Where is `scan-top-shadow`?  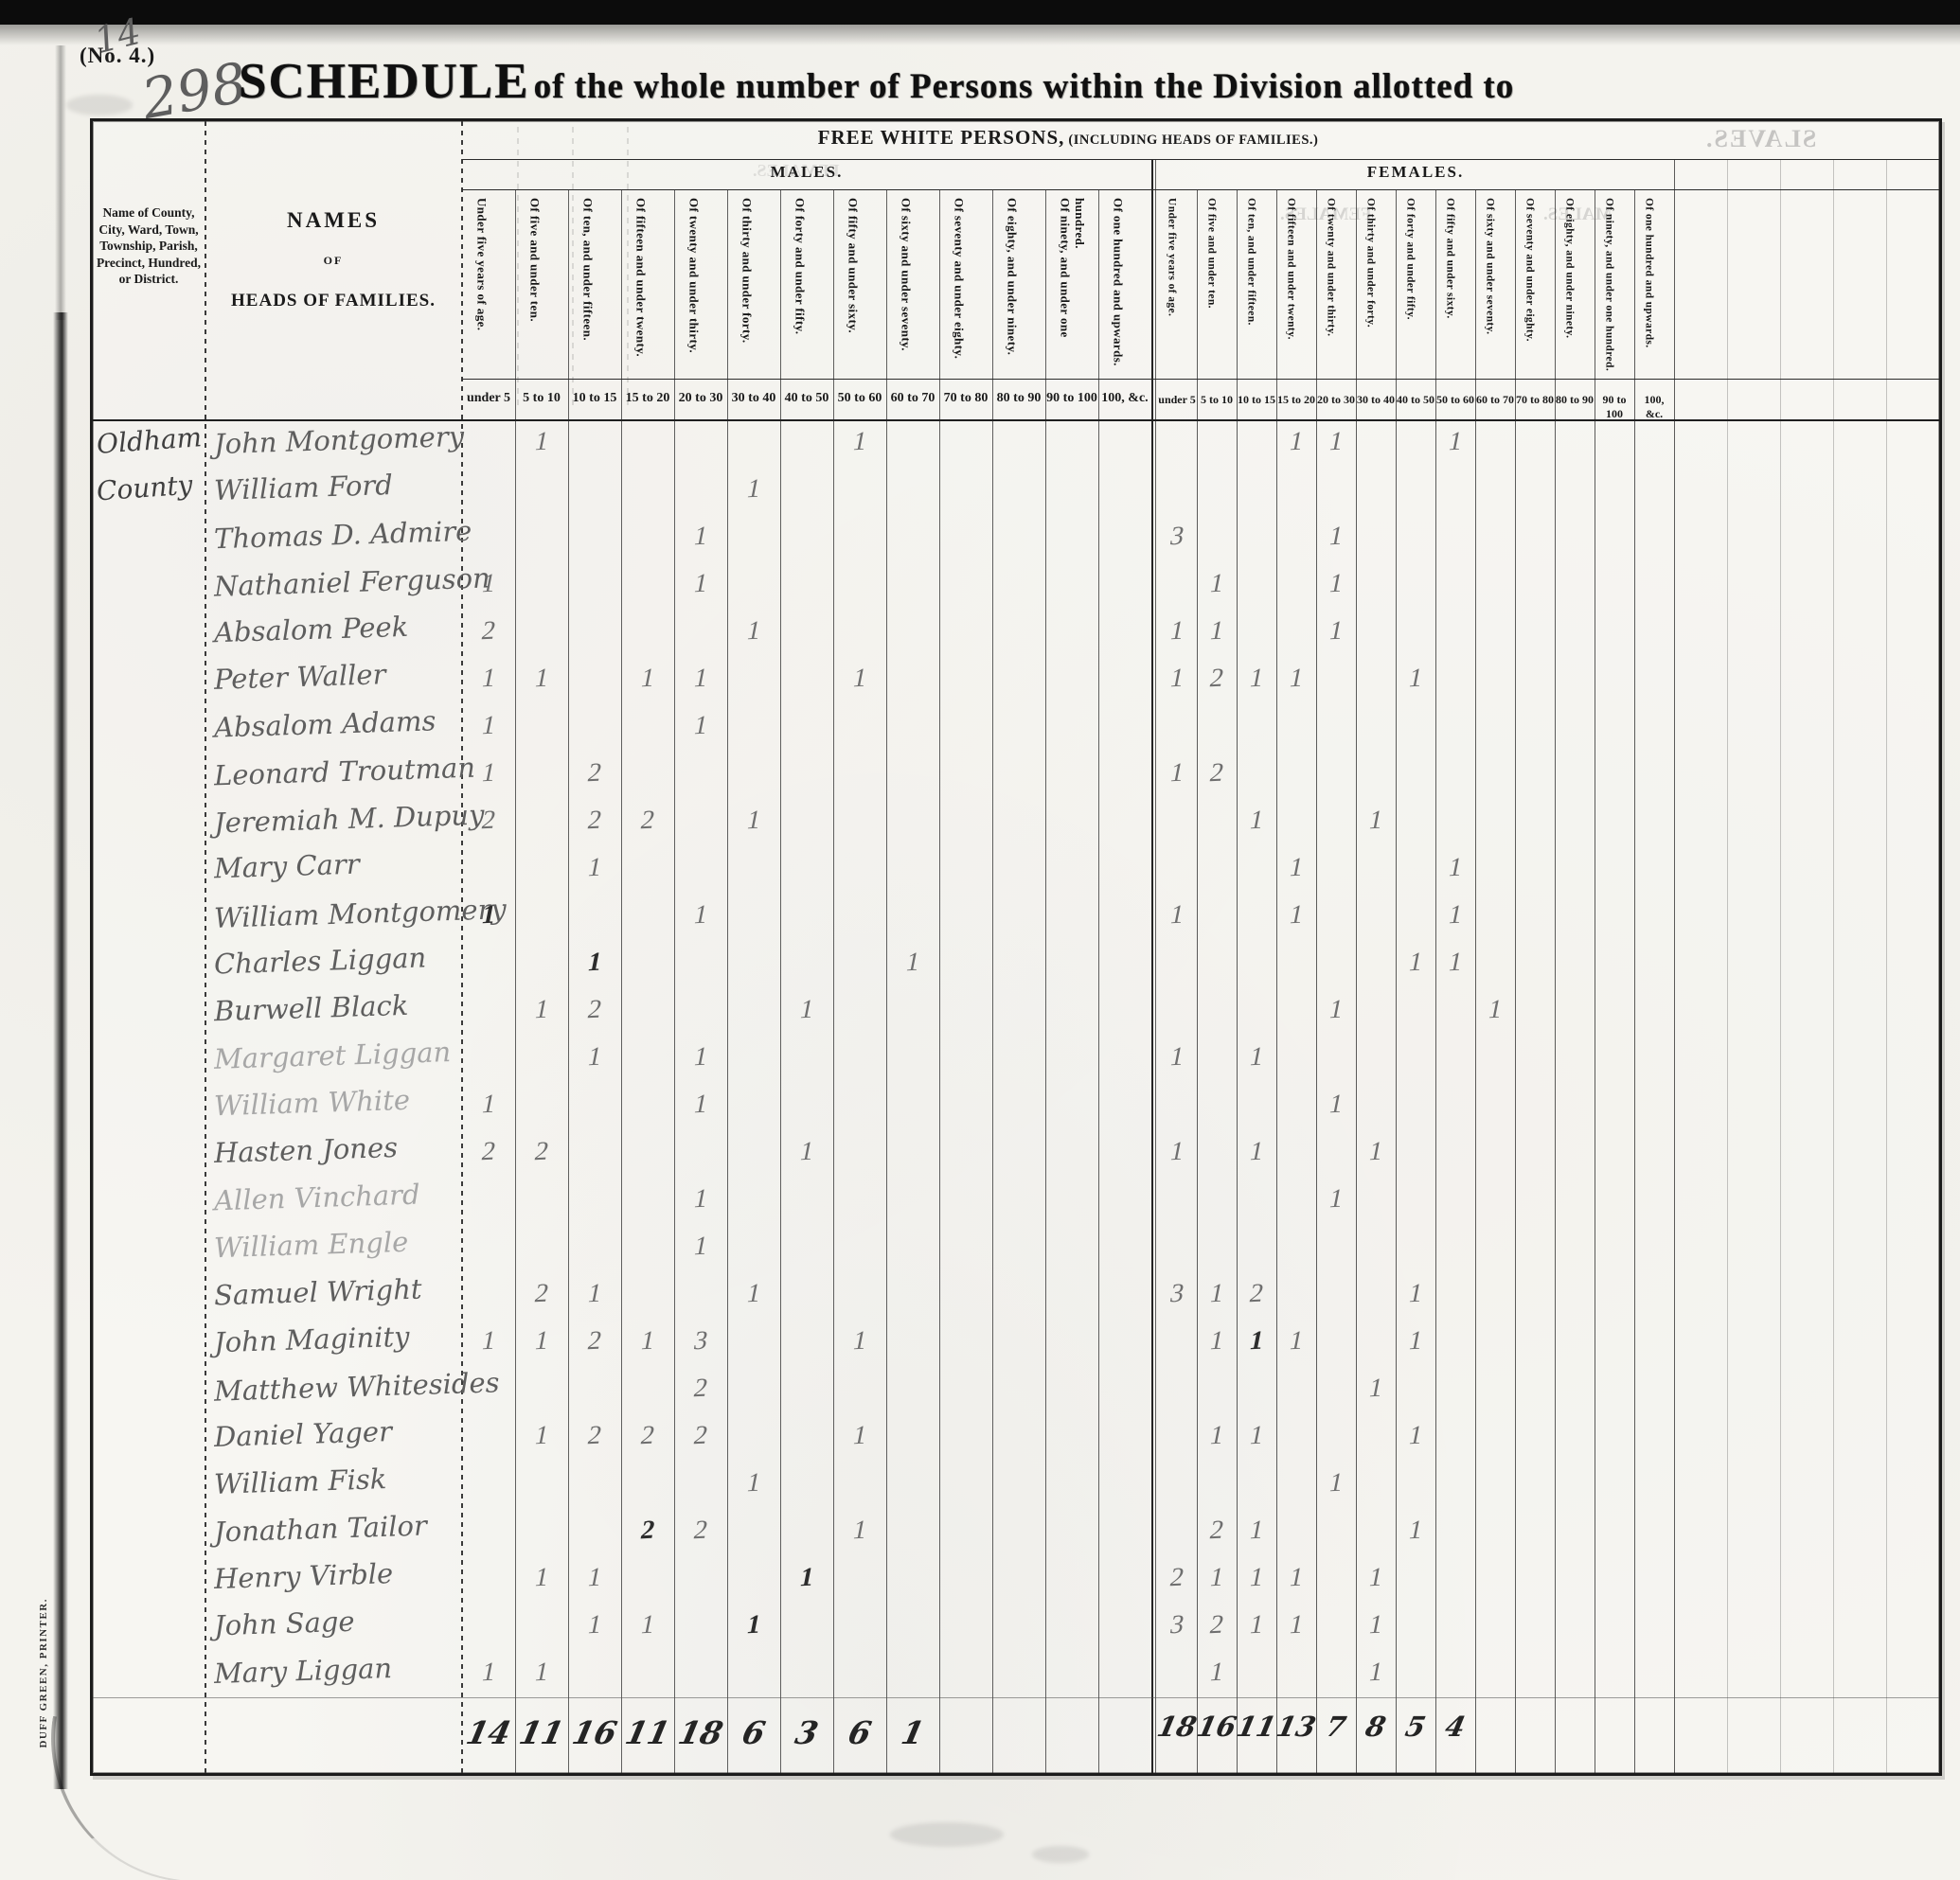 scan-top-shadow is located at coordinates (980, 35).